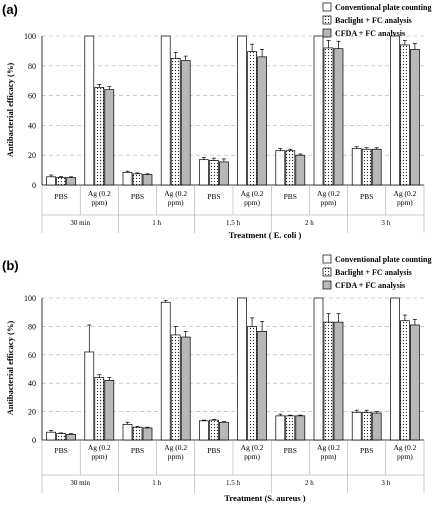 This screenshot has width=448, height=511. I want to click on legend-swatch-cfda, so click(327, 285).